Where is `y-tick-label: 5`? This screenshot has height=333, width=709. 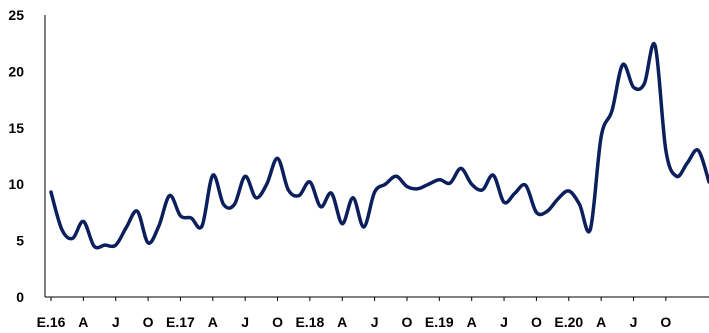 y-tick-label: 5 is located at coordinates (20, 241).